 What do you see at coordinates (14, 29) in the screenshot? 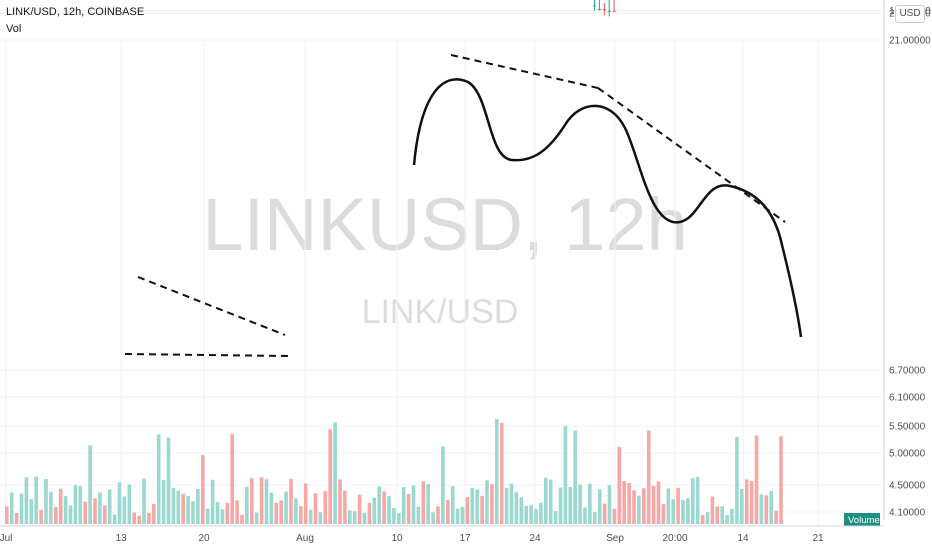
I see `volume-indicator-label: Vol` at bounding box center [14, 29].